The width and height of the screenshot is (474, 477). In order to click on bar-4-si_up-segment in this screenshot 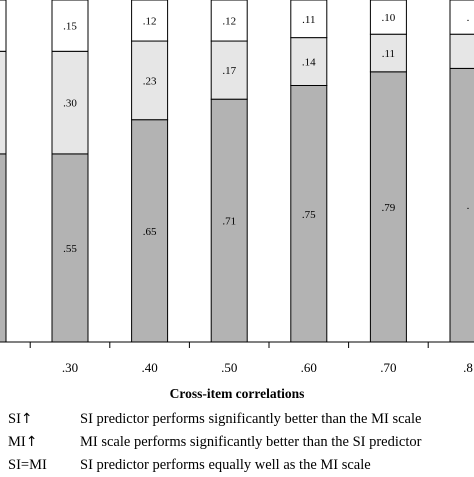, I will do `click(388, 207)`.